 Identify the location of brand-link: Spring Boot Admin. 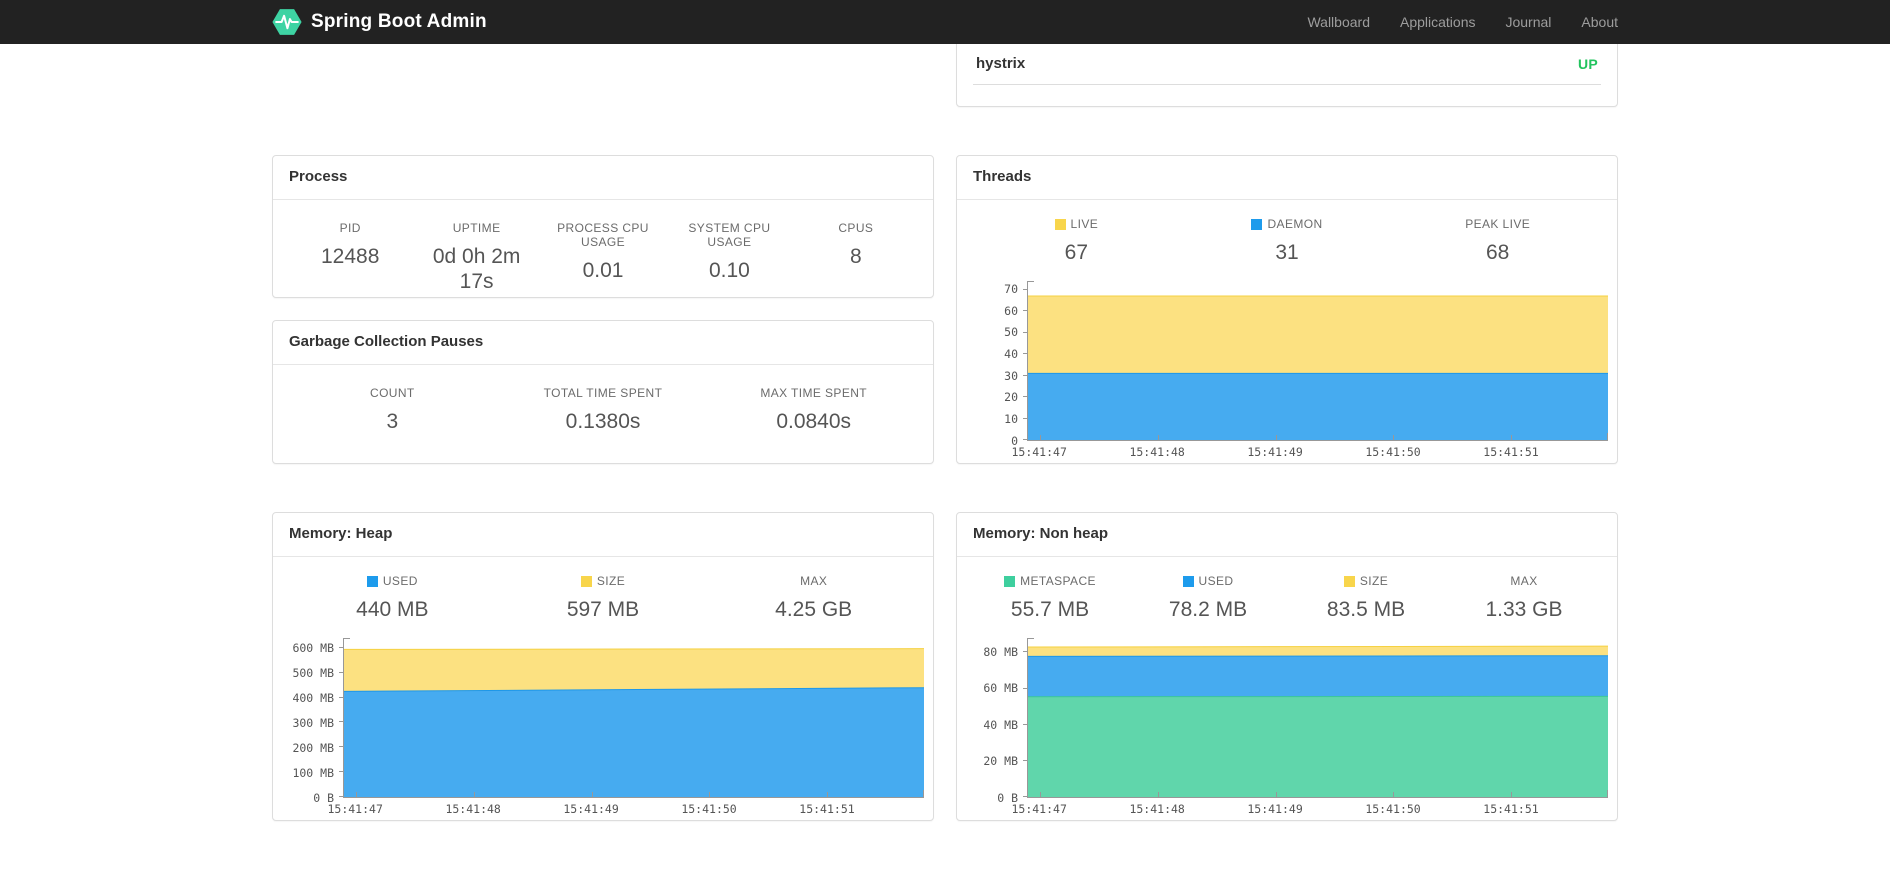
(379, 22).